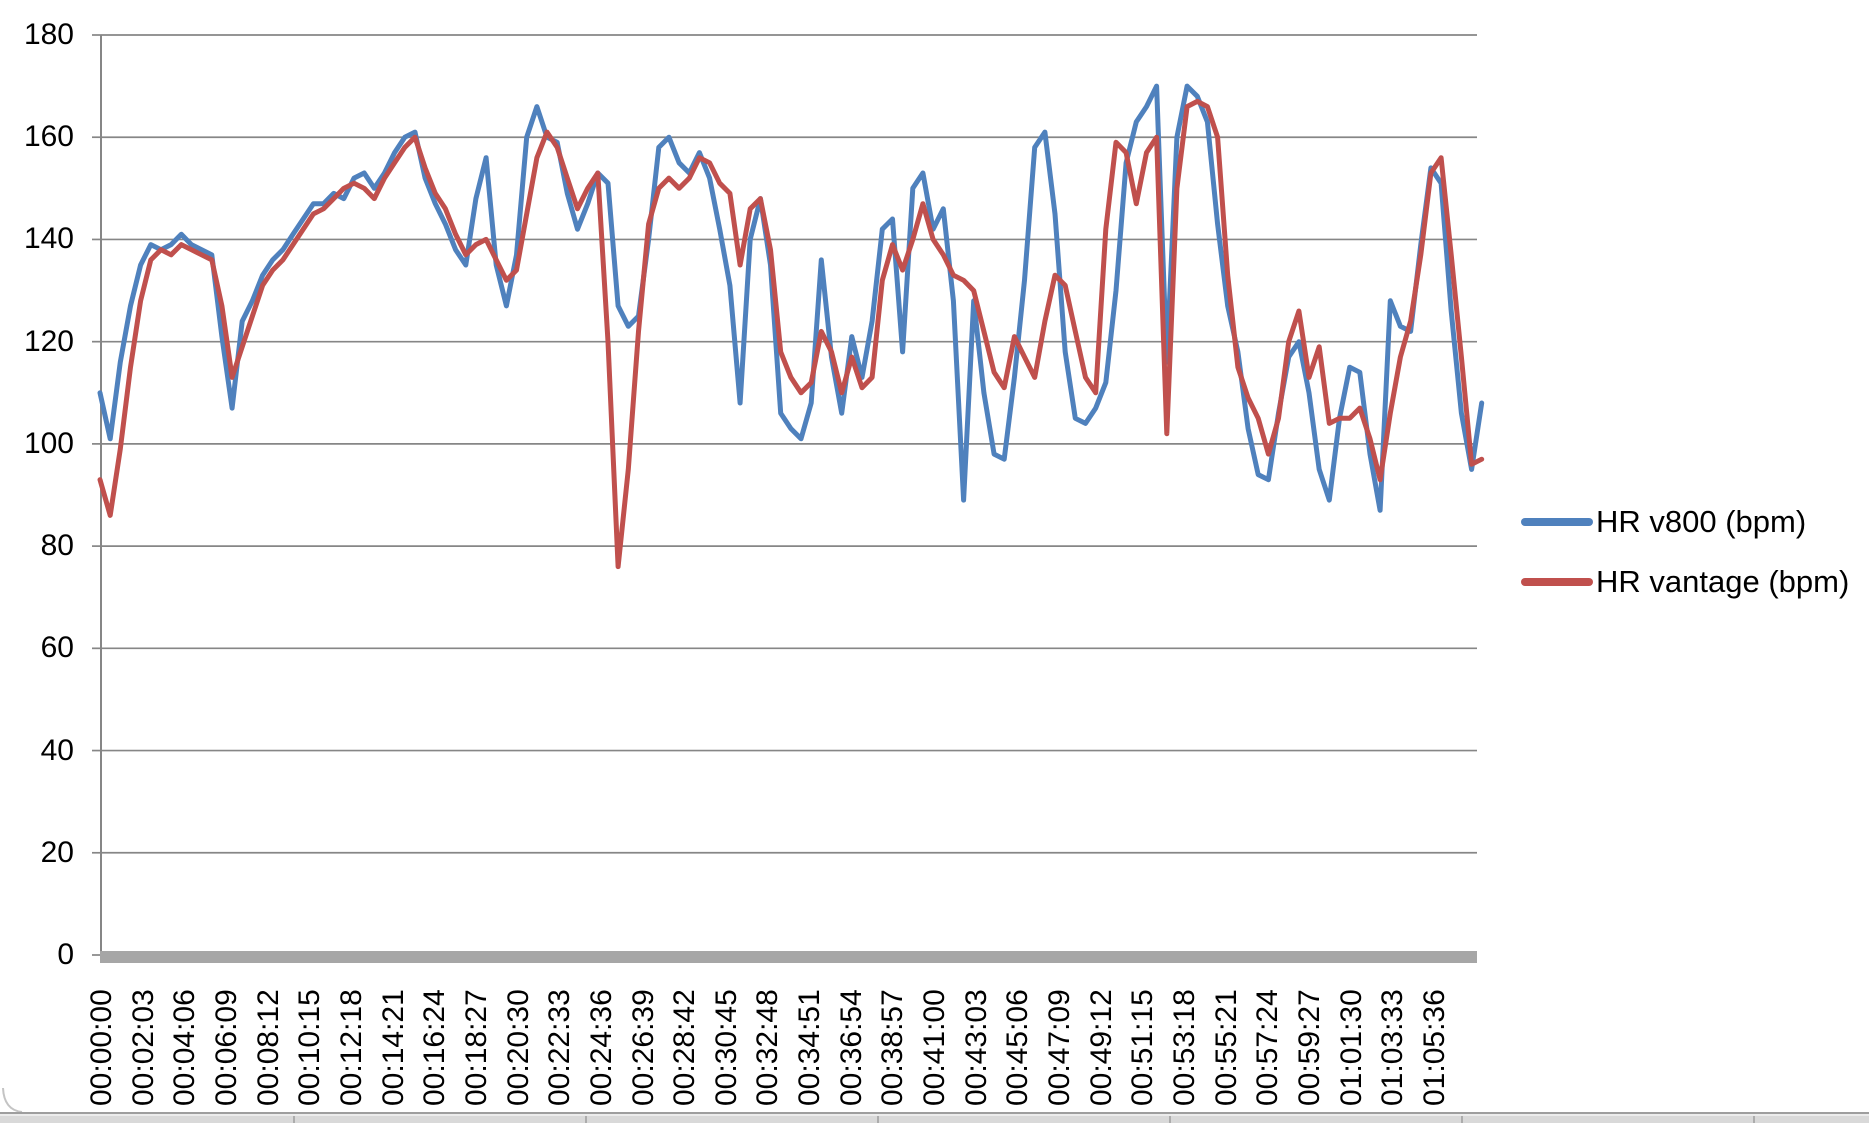  Describe the element at coordinates (1723, 581) in the screenshot. I see `legend-label-vantage: HR vantage (bpm)` at that location.